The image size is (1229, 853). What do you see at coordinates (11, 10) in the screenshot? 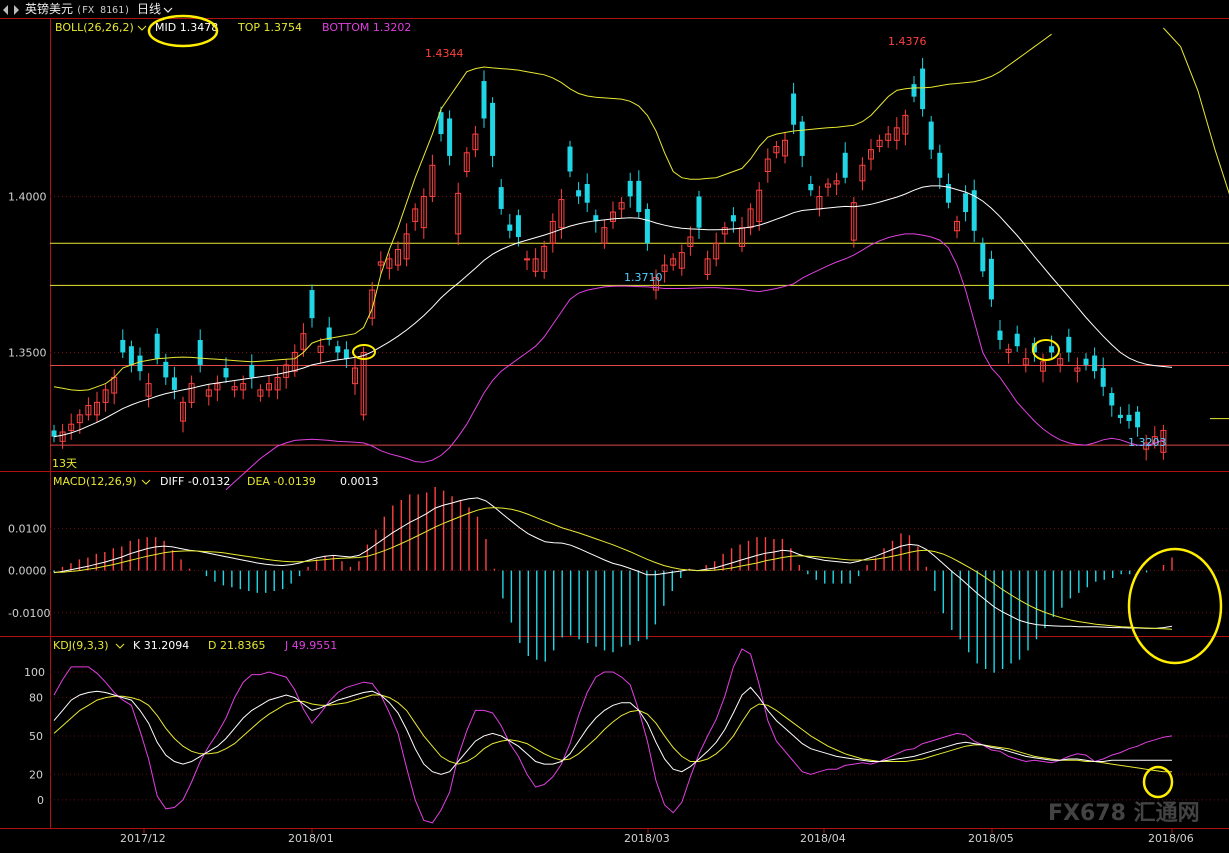
I see `nav-arrows-icon` at bounding box center [11, 10].